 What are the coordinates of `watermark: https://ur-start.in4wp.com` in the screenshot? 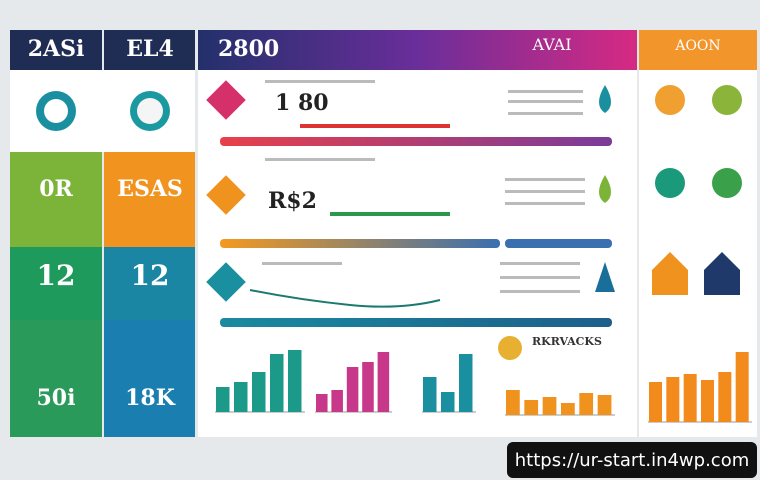 It's located at (632, 460).